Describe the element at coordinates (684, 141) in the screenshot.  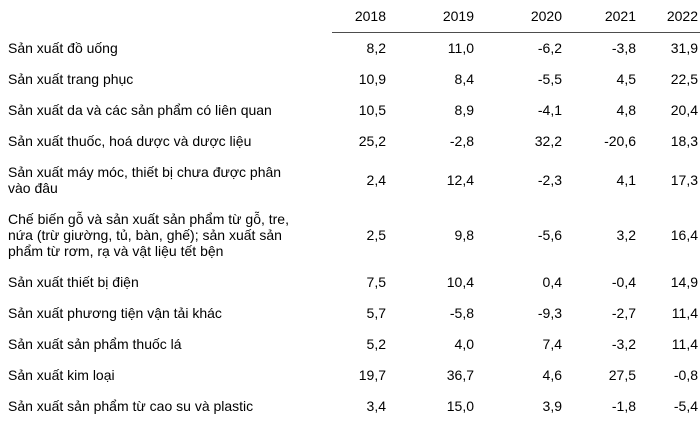
I see `value-cell: 18,3` at that location.